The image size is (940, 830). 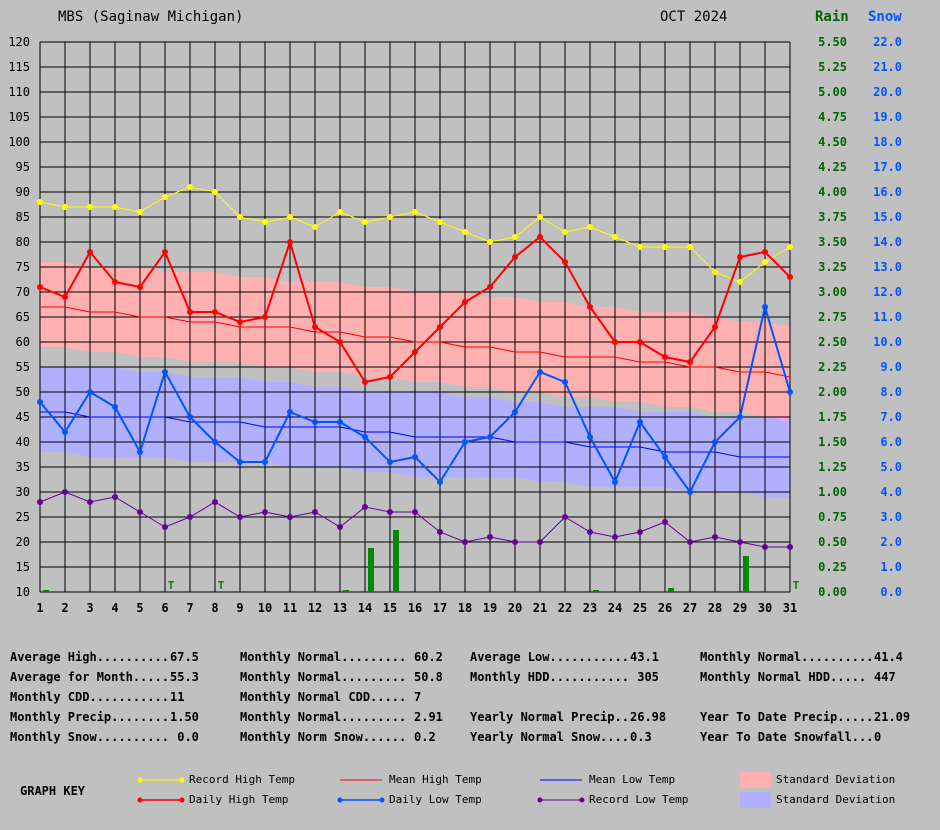 What do you see at coordinates (382, 800) in the screenshot?
I see `legend-daily-low-dot` at bounding box center [382, 800].